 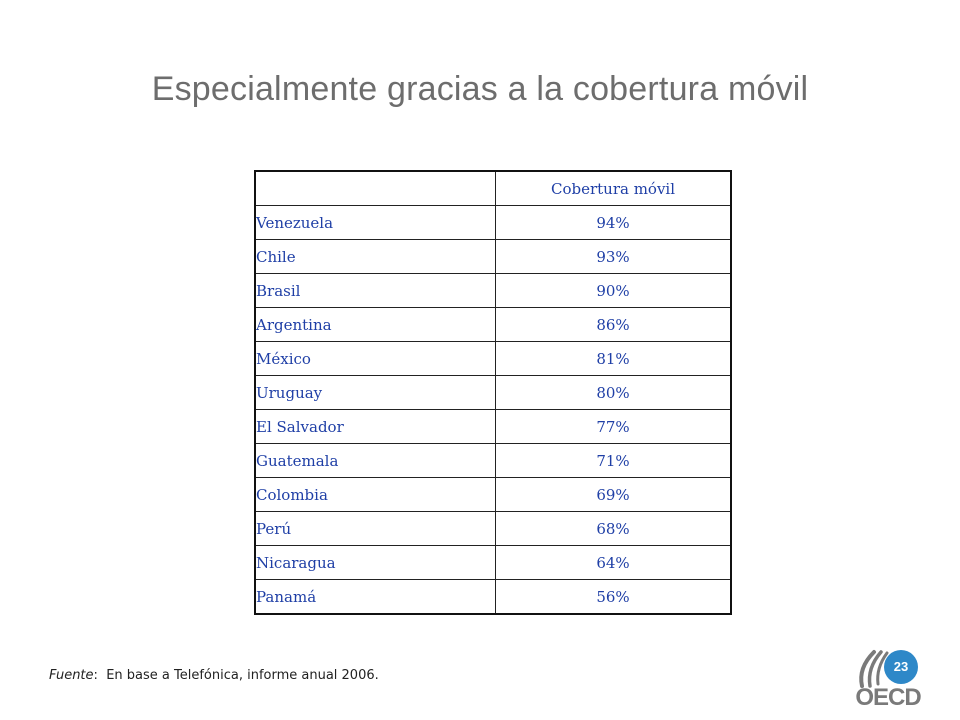 I want to click on country-cell: Chile, so click(x=375, y=256).